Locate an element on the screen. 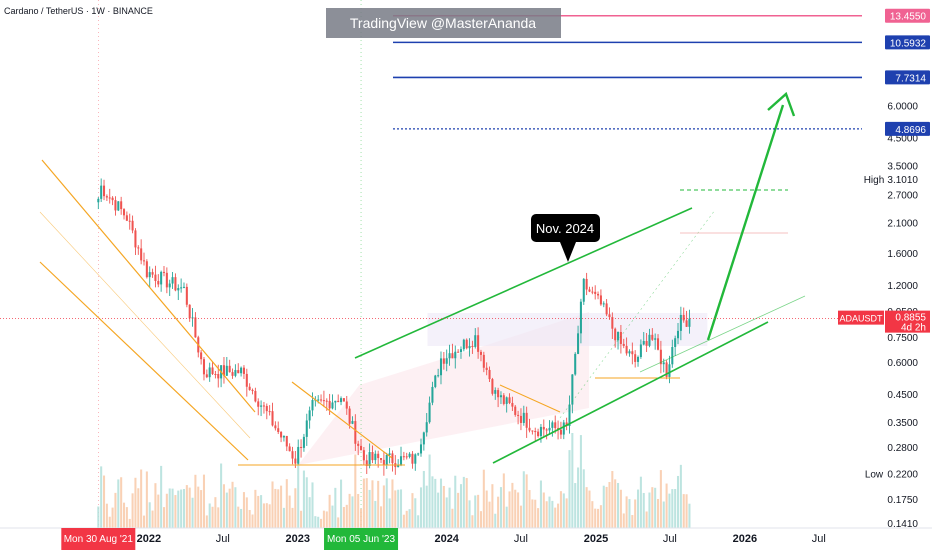  range-shade is located at coordinates (444, 388).